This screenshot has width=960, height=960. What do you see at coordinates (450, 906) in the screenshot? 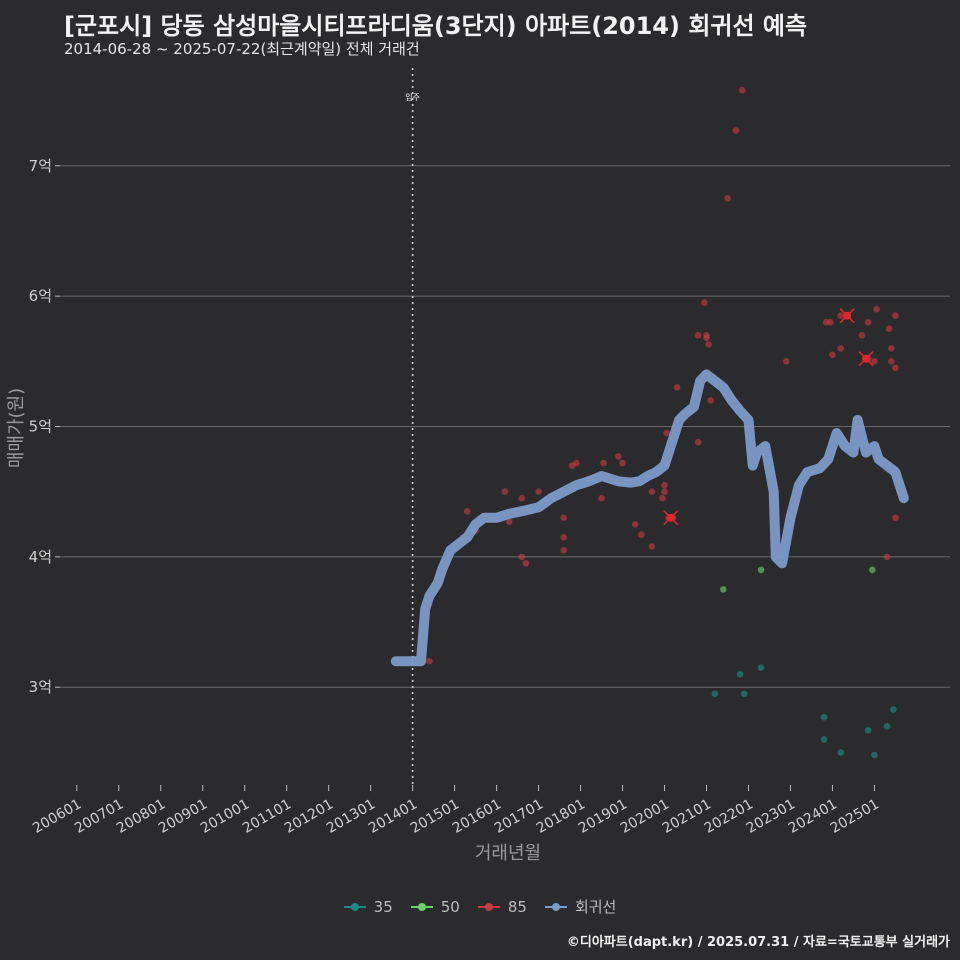
I see `legend-label: 50` at bounding box center [450, 906].